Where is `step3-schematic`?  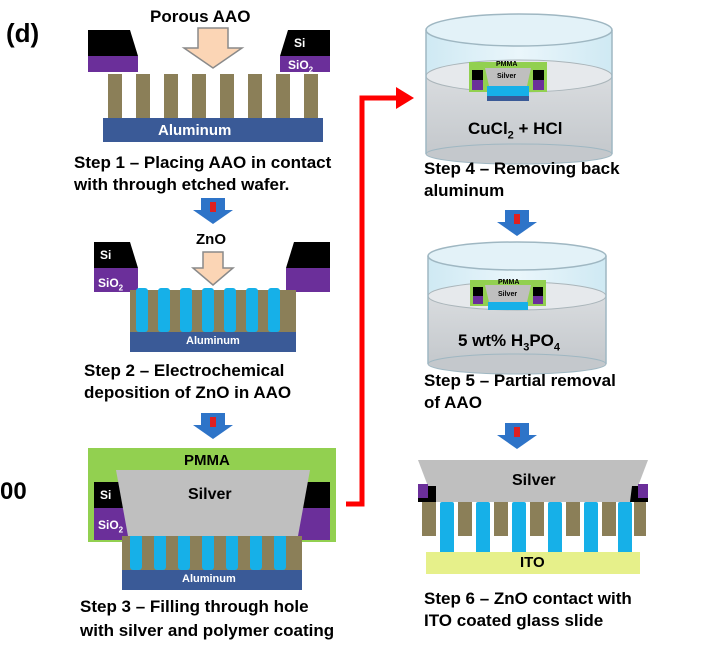
step3-schematic is located at coordinates (212, 519).